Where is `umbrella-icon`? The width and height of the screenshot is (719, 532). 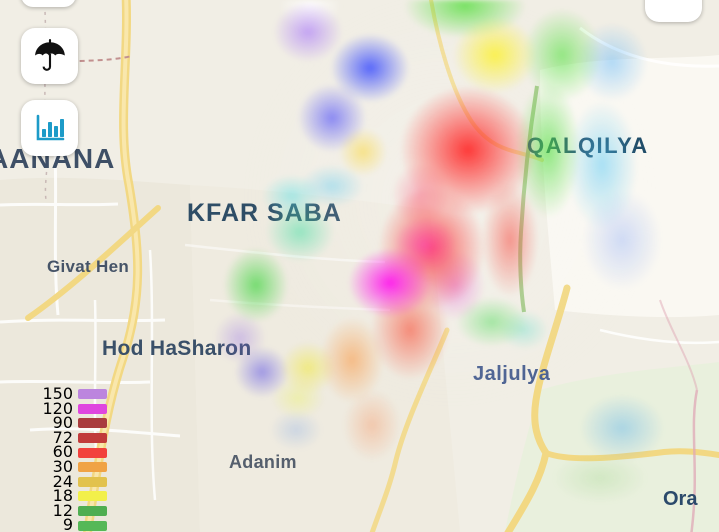
umbrella-icon is located at coordinates (50, 56).